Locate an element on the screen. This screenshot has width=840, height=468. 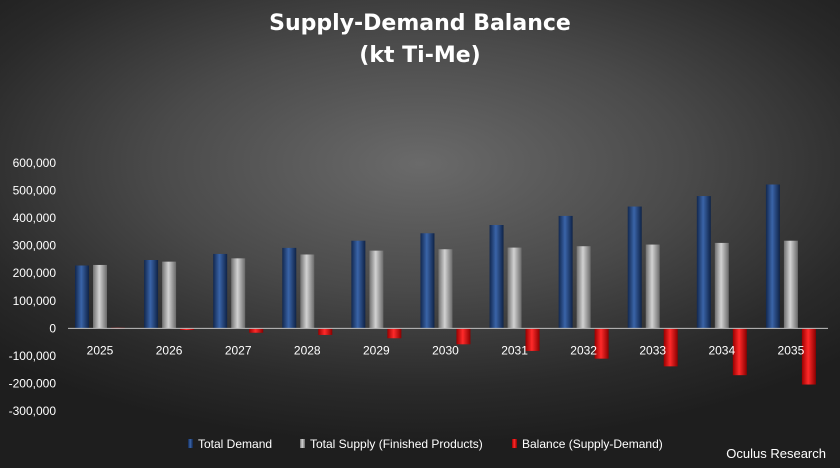
x-category-label: 2035 is located at coordinates (791, 350).